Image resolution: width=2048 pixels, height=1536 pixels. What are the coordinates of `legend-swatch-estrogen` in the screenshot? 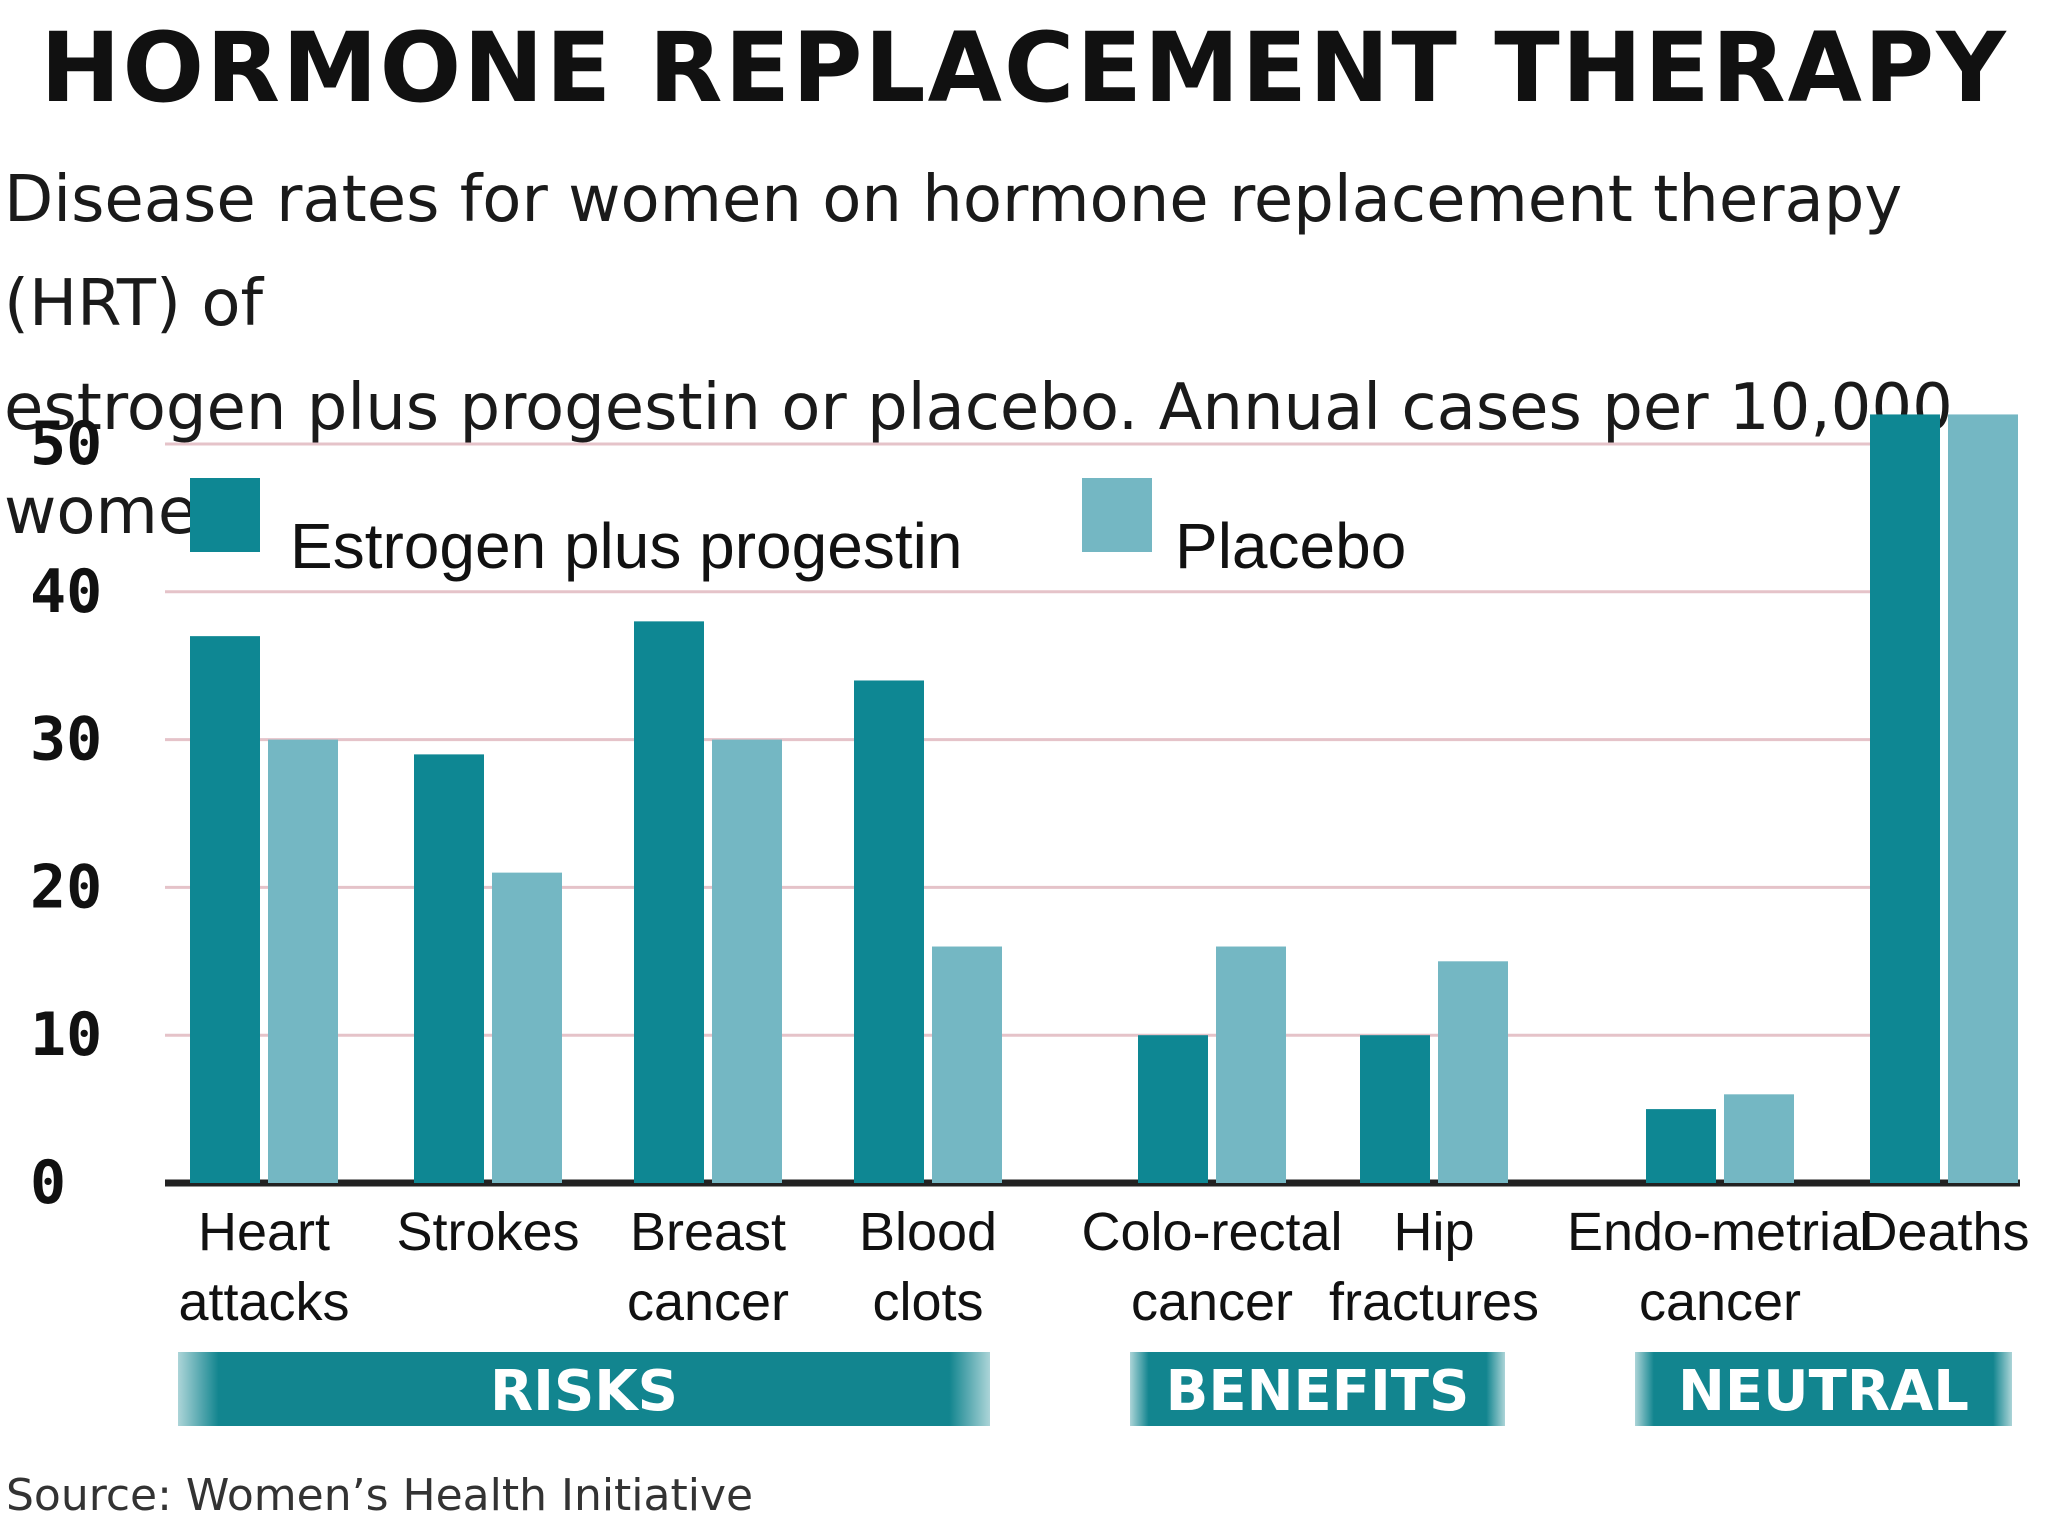 It's located at (225, 515).